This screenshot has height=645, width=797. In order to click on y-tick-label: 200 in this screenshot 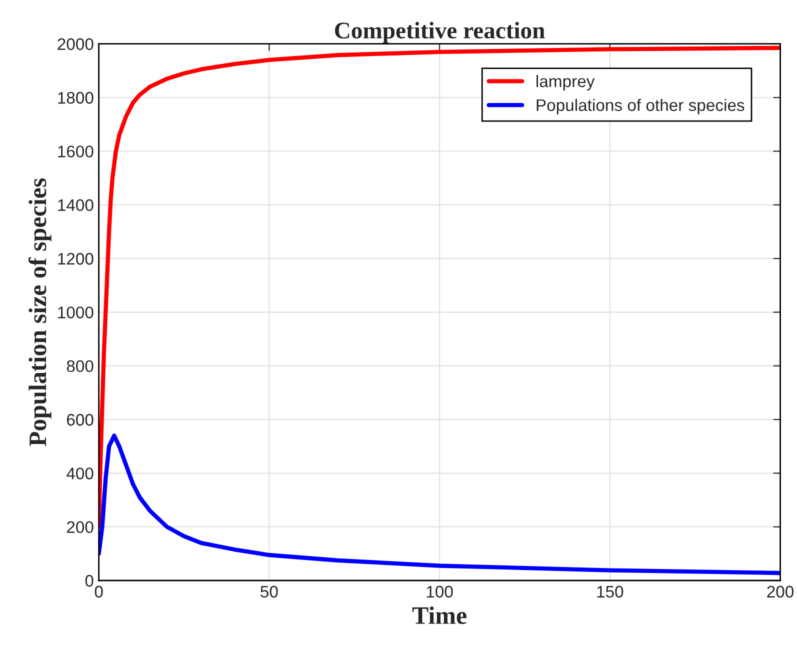, I will do `click(80, 527)`.